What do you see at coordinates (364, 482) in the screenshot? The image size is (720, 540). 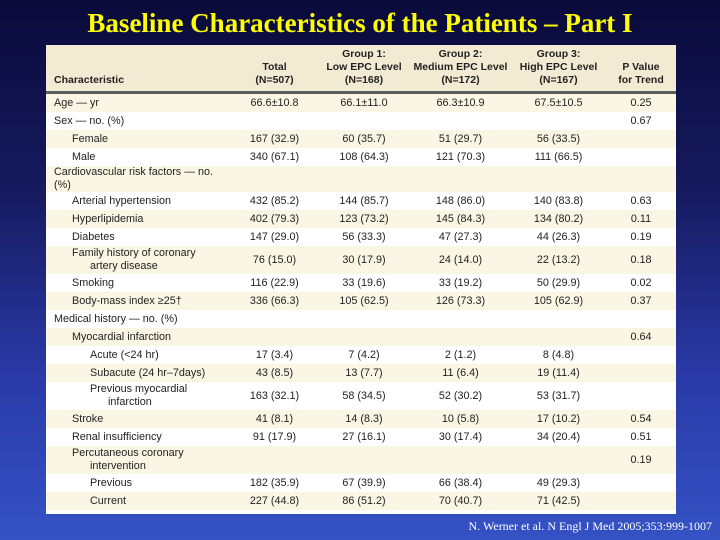 I see `value-cell: 67 (39.9)` at bounding box center [364, 482].